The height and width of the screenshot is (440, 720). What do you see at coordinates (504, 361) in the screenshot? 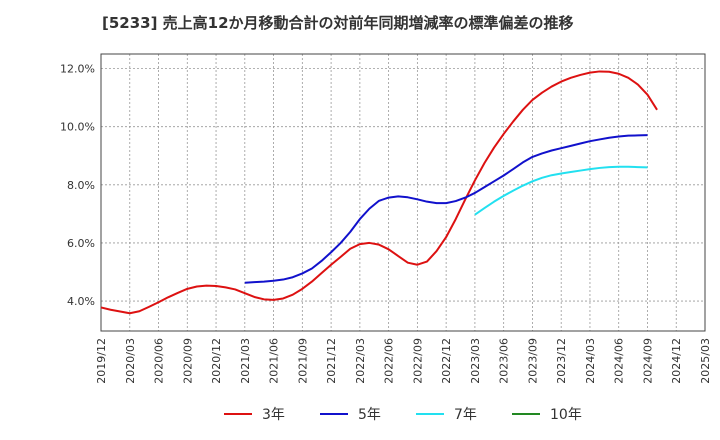
I see `x-tick-label: 2023/06` at bounding box center [504, 361].